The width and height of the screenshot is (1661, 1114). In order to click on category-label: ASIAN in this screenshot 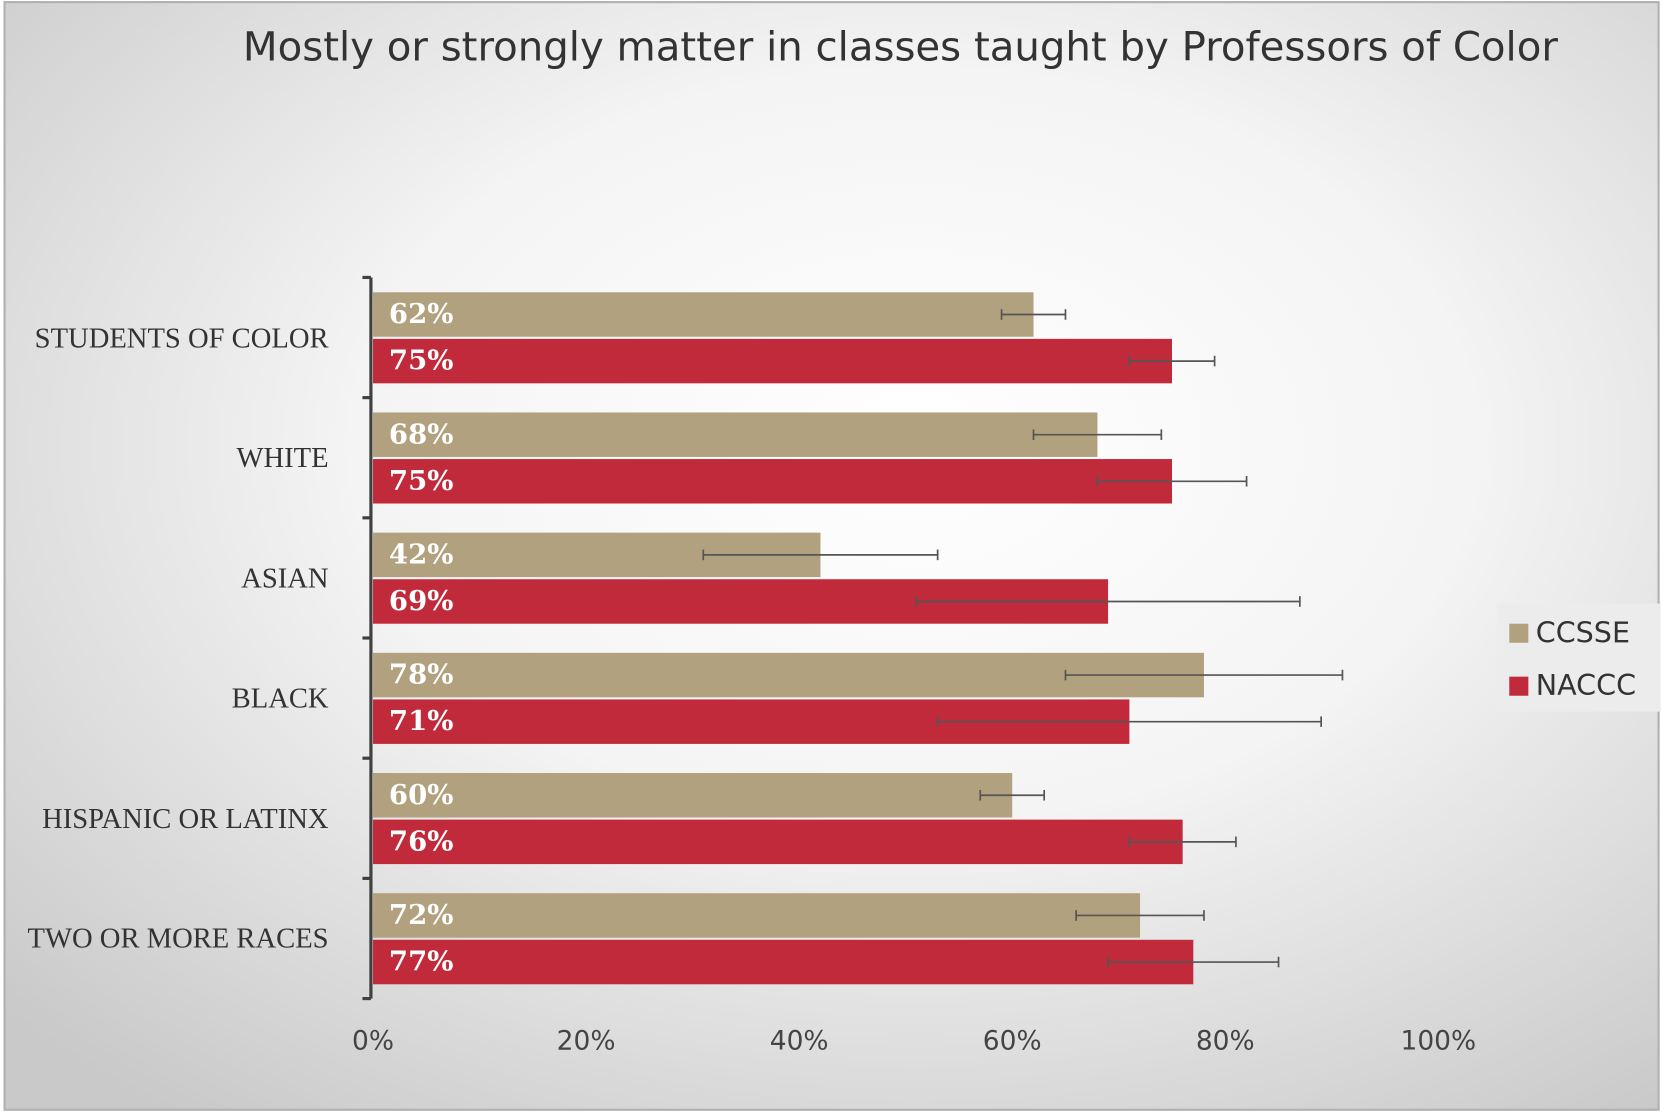, I will do `click(285, 578)`.